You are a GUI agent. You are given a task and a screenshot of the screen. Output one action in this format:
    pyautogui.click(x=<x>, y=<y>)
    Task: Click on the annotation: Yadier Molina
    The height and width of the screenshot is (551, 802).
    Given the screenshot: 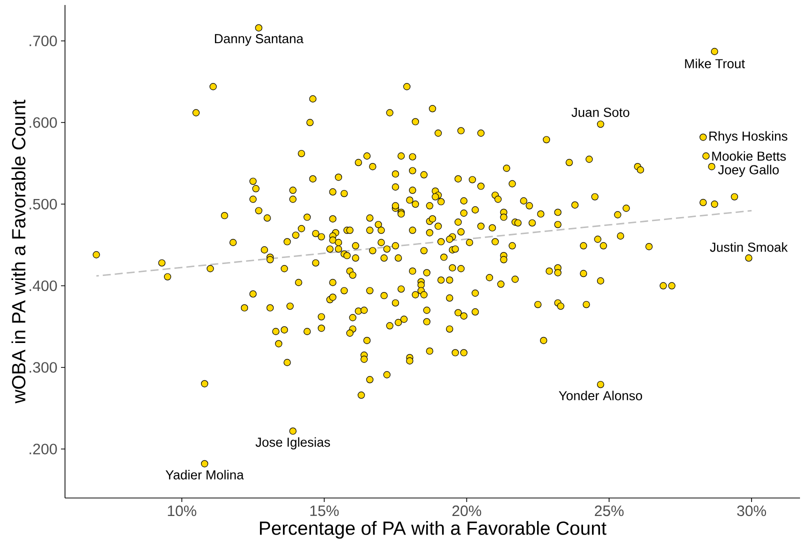 What is the action you would take?
    pyautogui.click(x=205, y=475)
    